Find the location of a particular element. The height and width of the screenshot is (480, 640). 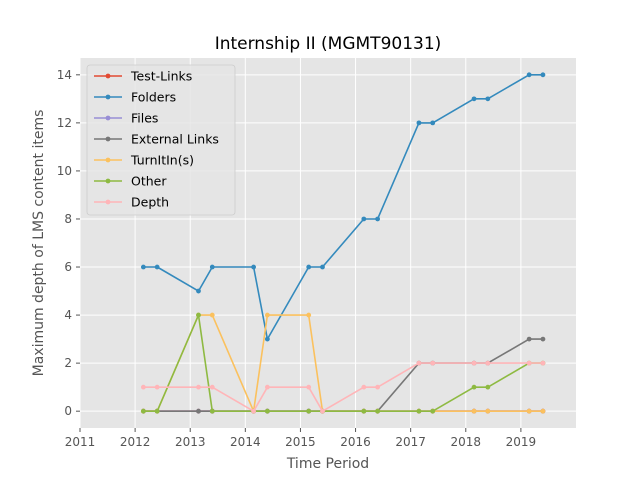

legend-label: Depth is located at coordinates (150, 202).